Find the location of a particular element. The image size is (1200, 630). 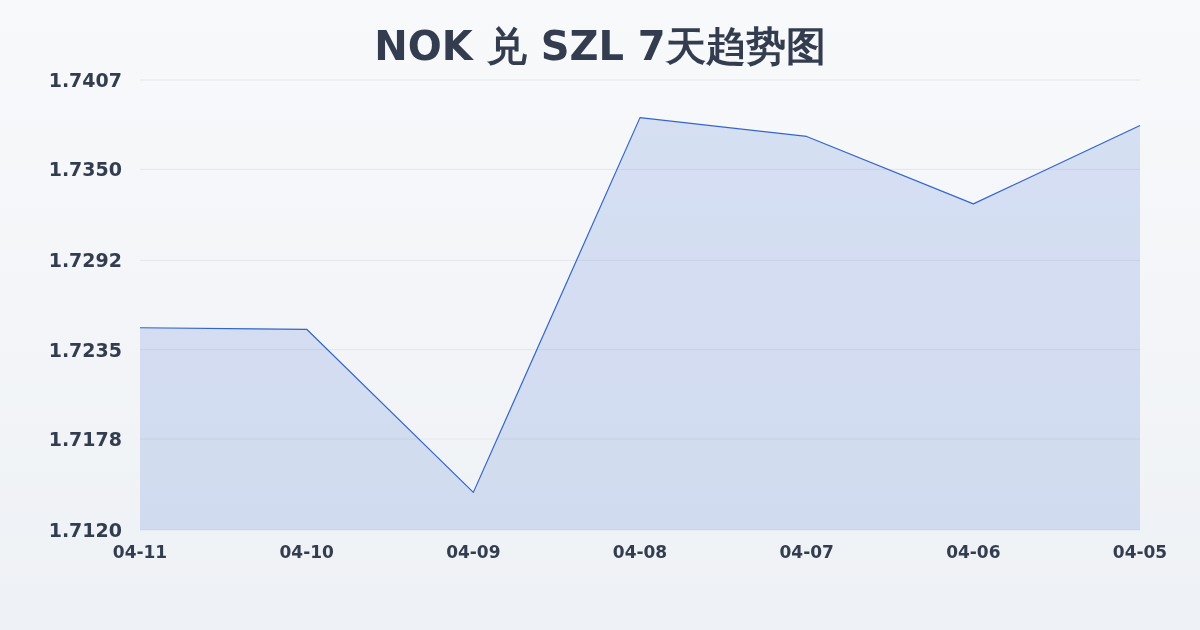

chart-title: NOK 兑 SZL 7天趋势图 is located at coordinates (600, 46).